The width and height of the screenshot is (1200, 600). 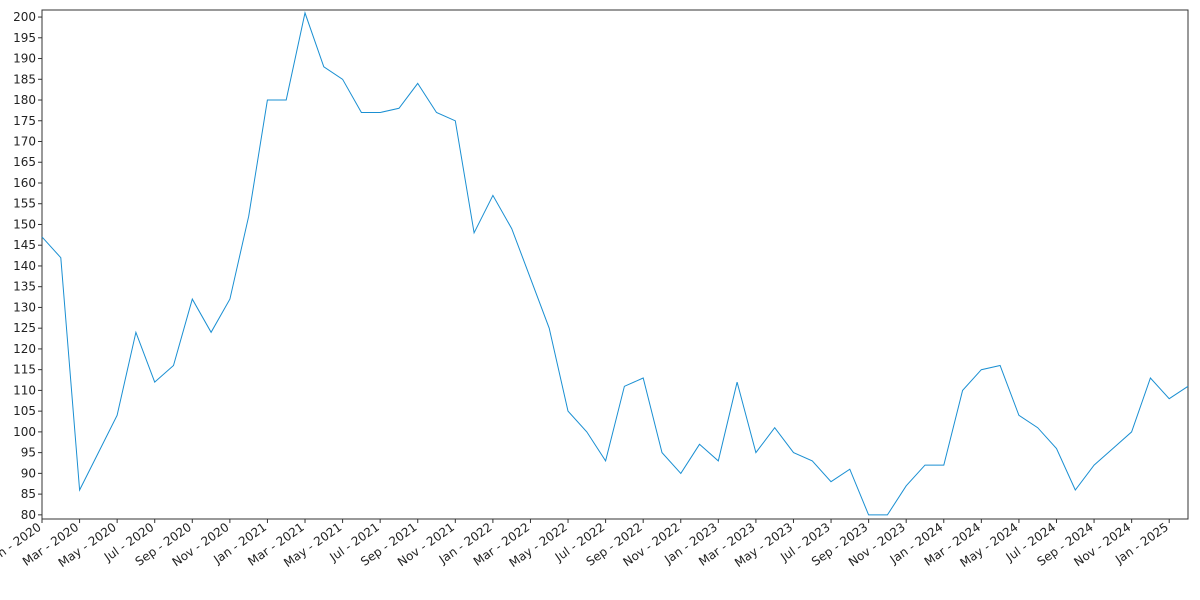 I want to click on y-tick-label: 160, so click(x=24, y=183).